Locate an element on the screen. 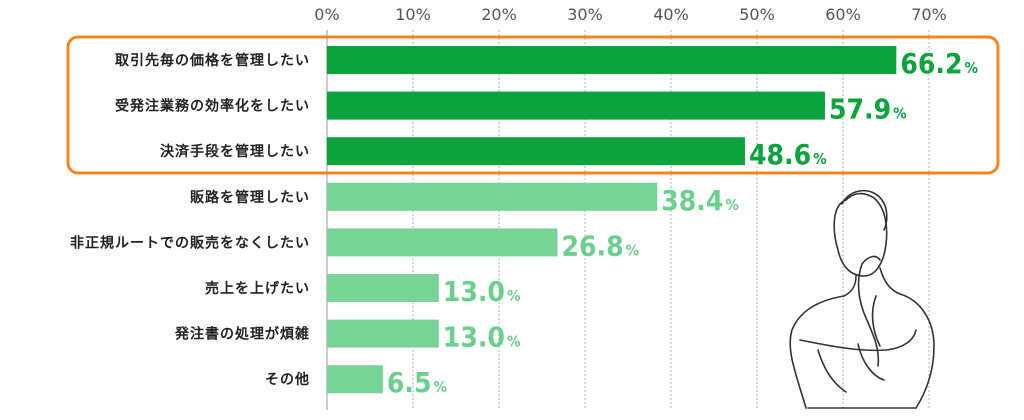 Image resolution: width=1024 pixels, height=420 pixels. value-label: 6.5% is located at coordinates (417, 382).